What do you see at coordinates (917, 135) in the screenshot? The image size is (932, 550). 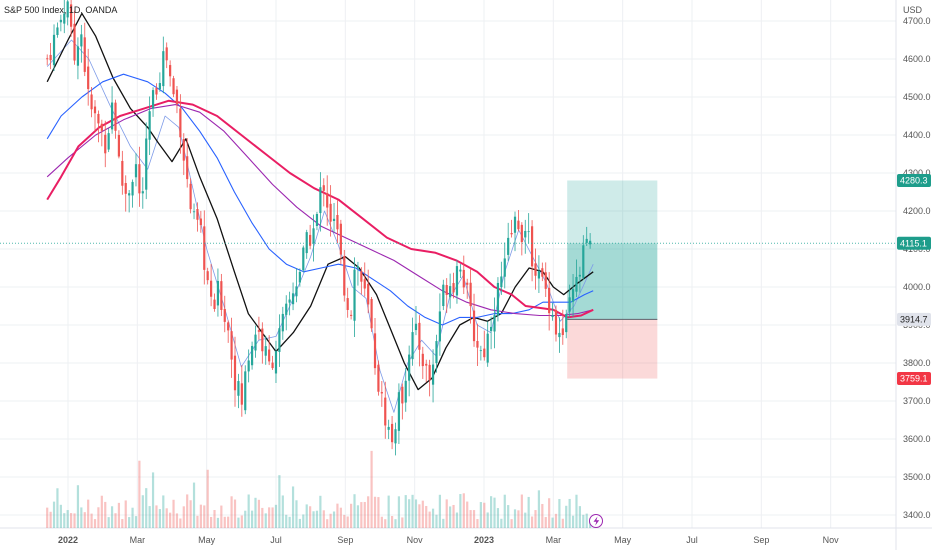 I see `price-tick-label: 4400.0` at bounding box center [917, 135].